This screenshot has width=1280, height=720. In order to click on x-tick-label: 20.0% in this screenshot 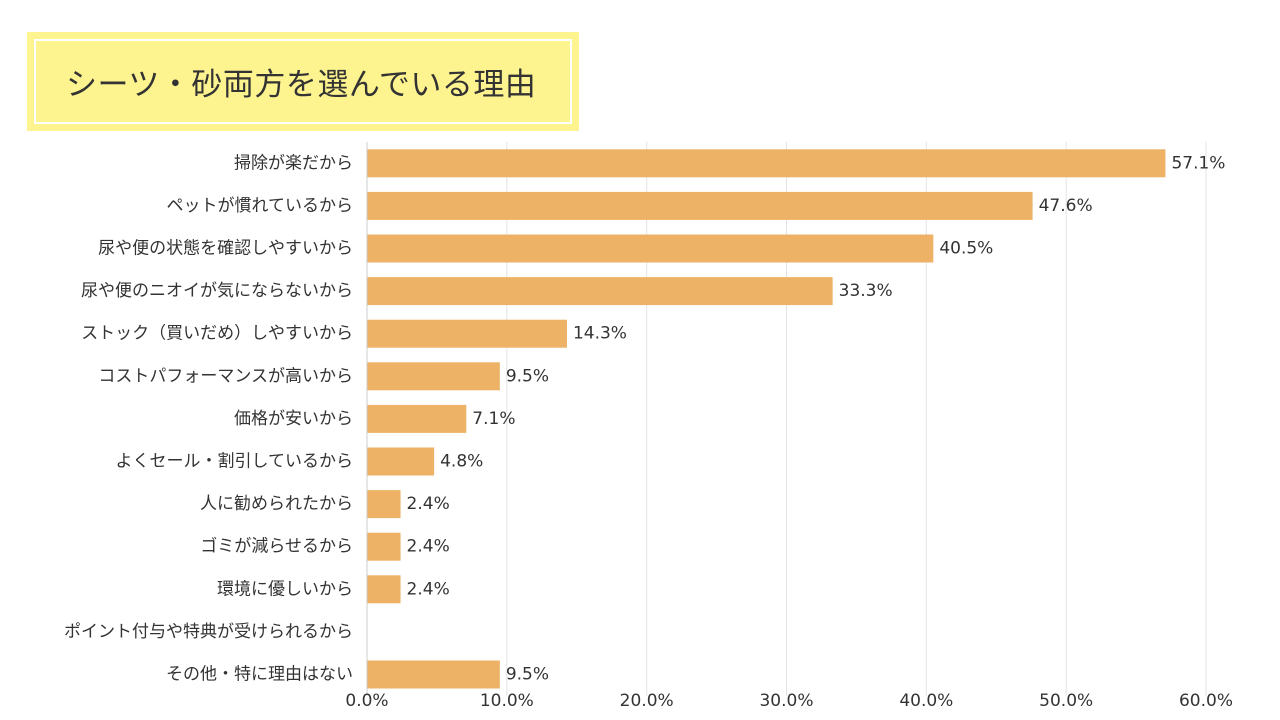, I will do `click(647, 701)`.